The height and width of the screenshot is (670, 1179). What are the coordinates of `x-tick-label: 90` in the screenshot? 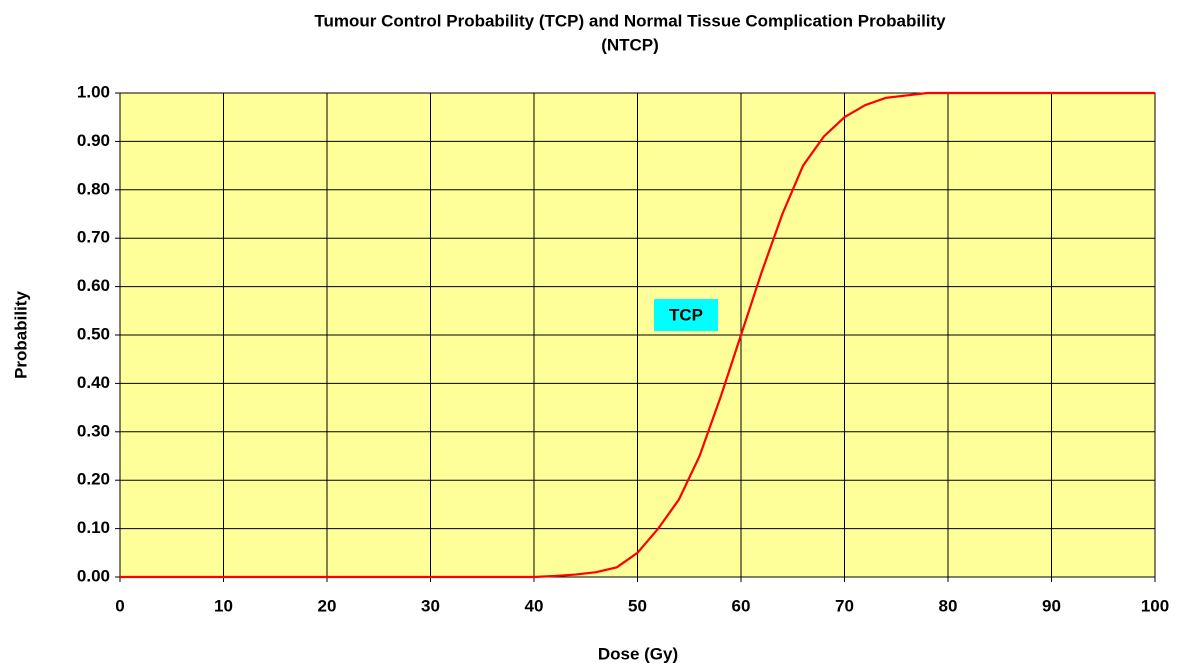 It's located at (1051, 605).